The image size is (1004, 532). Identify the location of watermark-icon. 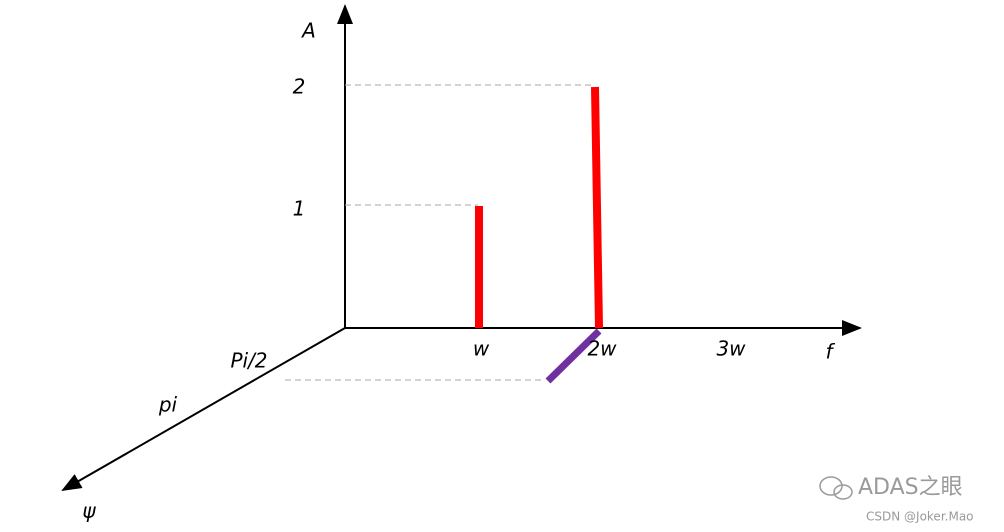
(836, 488).